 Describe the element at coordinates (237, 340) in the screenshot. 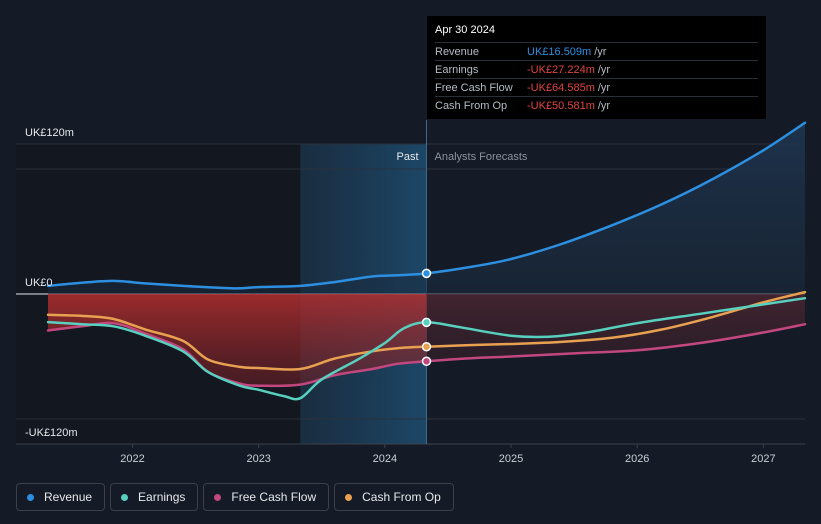

I see `negative-area-past` at that location.